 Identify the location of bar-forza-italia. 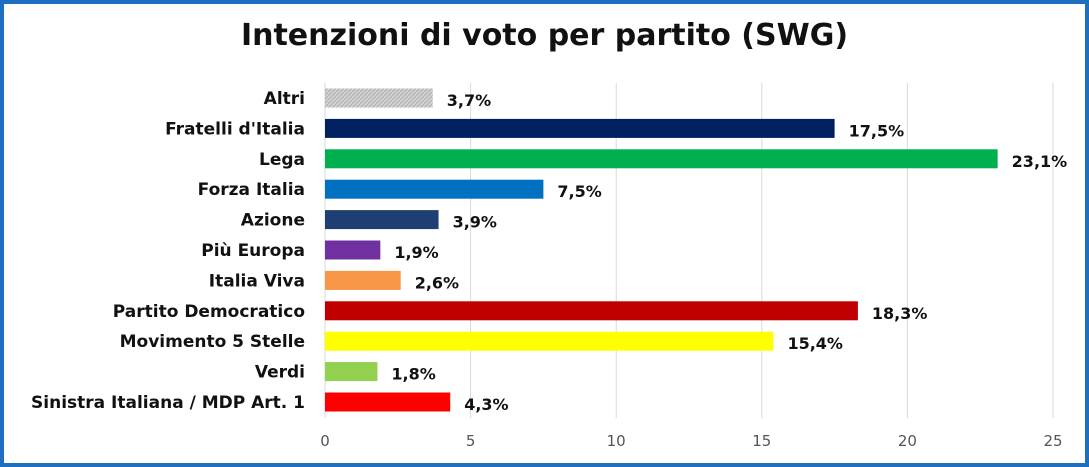
(434, 189).